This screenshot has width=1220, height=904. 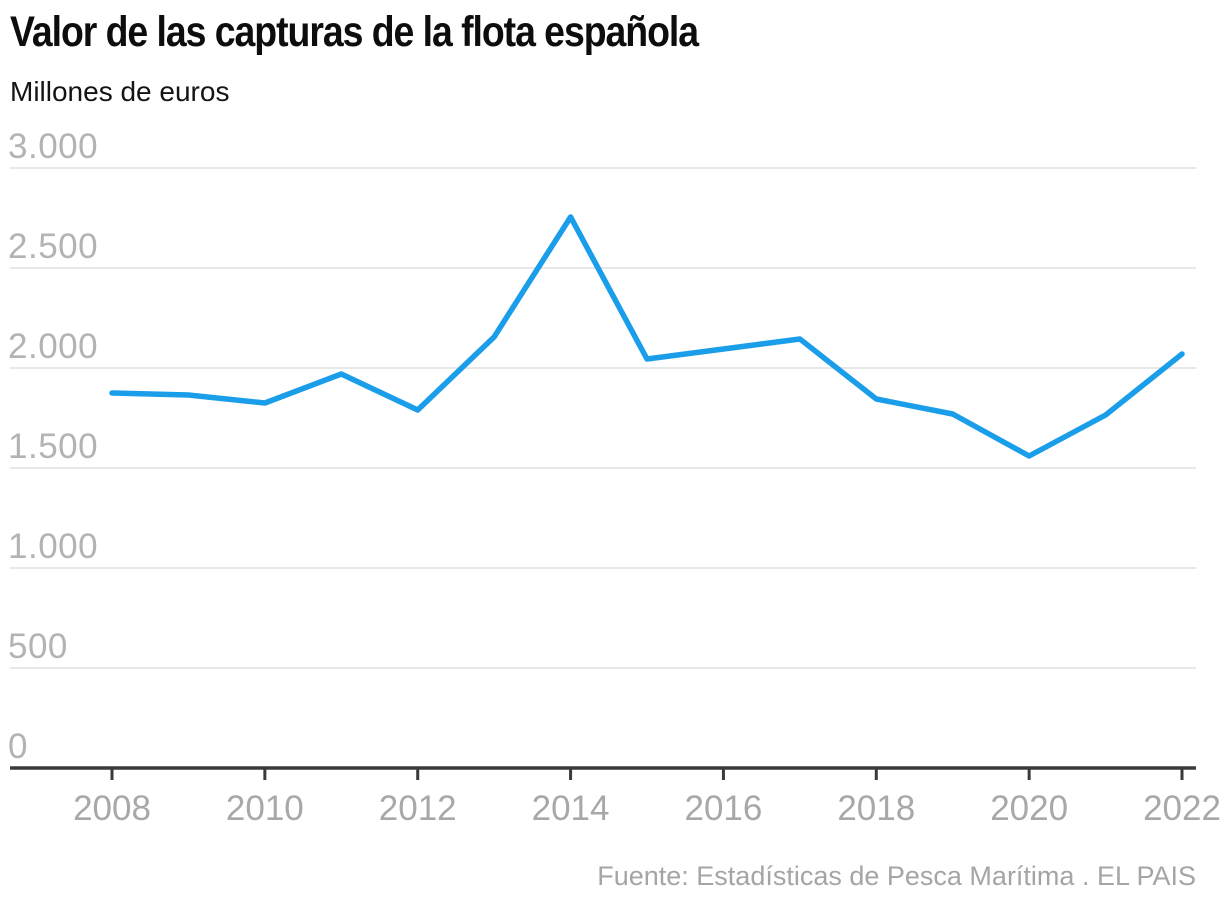 I want to click on x-axis-tick-label: 2008, so click(x=112, y=808).